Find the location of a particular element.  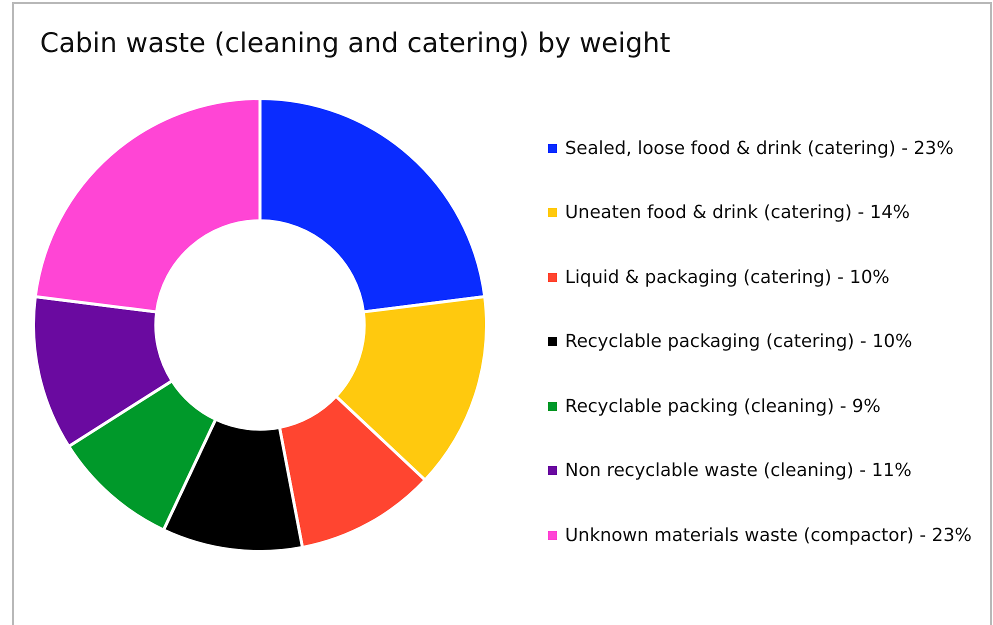

legend-label: Uneaten food & drink (catering) - 14% is located at coordinates (737, 213).